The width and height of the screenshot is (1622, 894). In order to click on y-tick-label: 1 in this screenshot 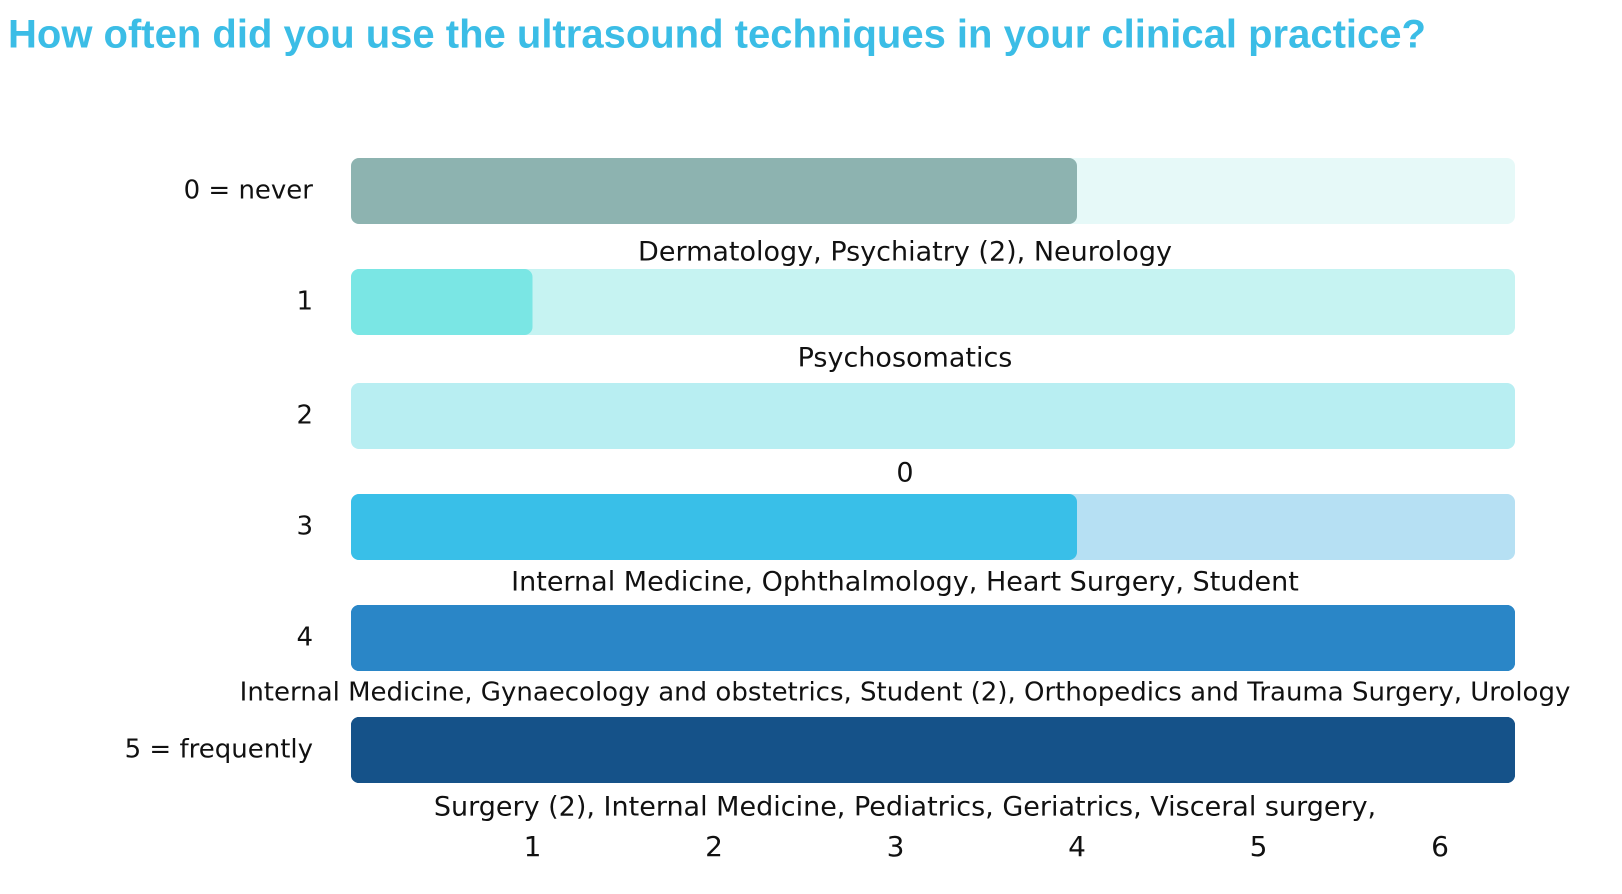, I will do `click(304, 302)`.